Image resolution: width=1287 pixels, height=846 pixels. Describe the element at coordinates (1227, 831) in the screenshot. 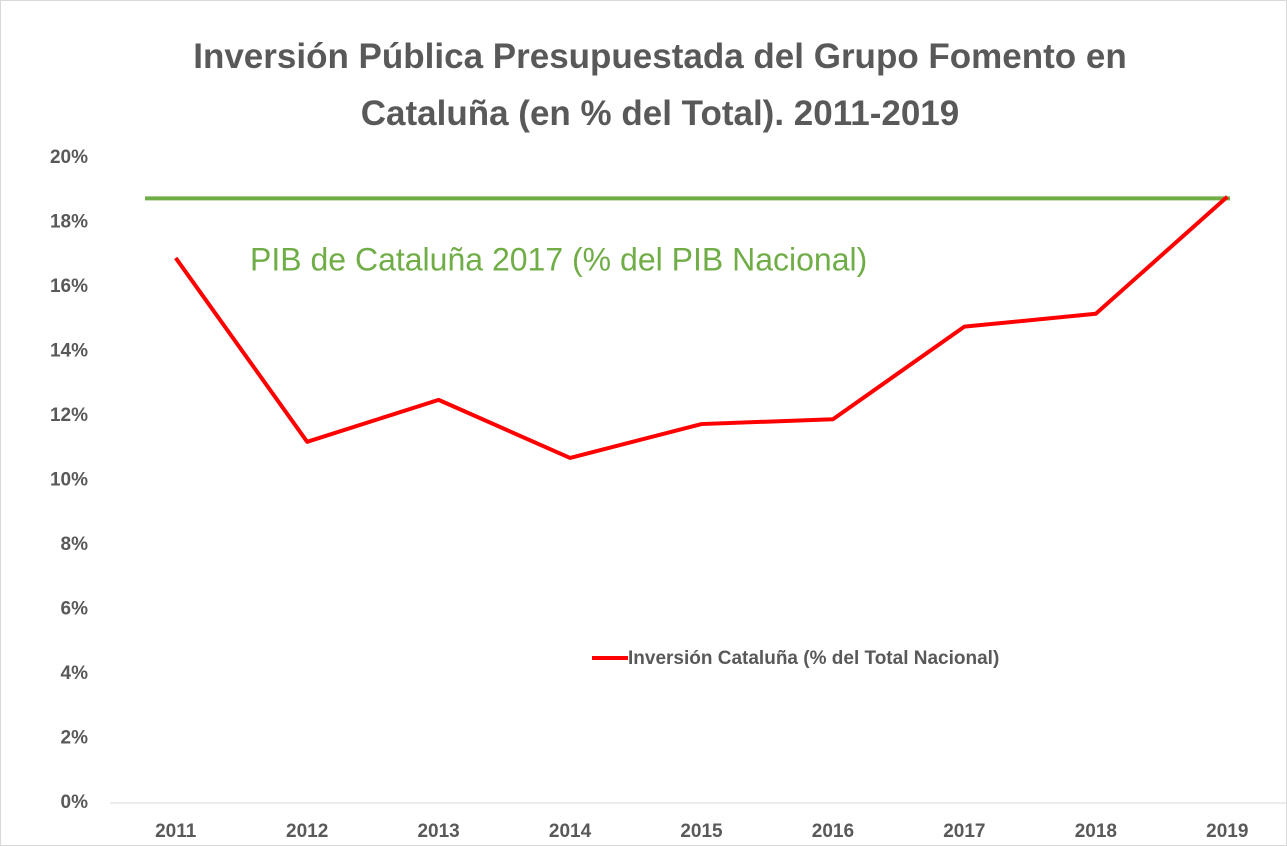

I see `x-tick-label: 2019` at that location.